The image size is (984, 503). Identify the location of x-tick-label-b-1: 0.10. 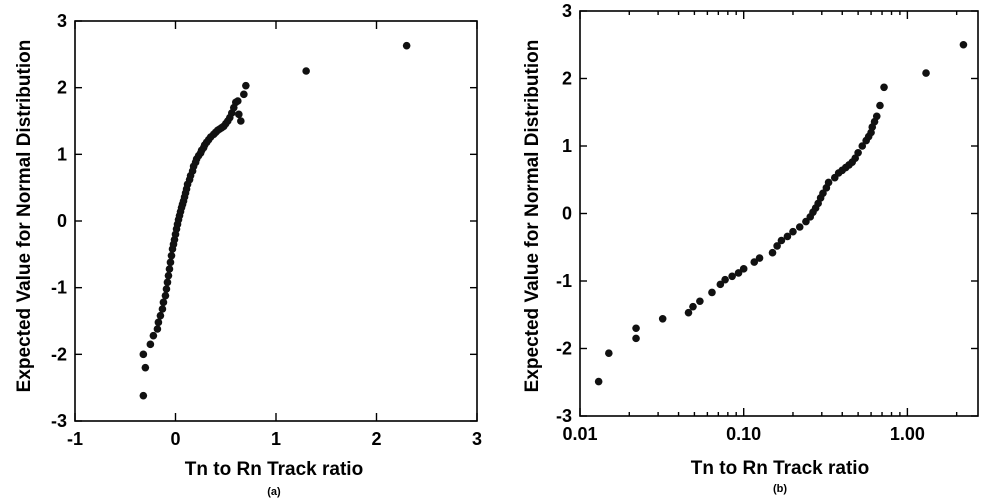
(743, 434).